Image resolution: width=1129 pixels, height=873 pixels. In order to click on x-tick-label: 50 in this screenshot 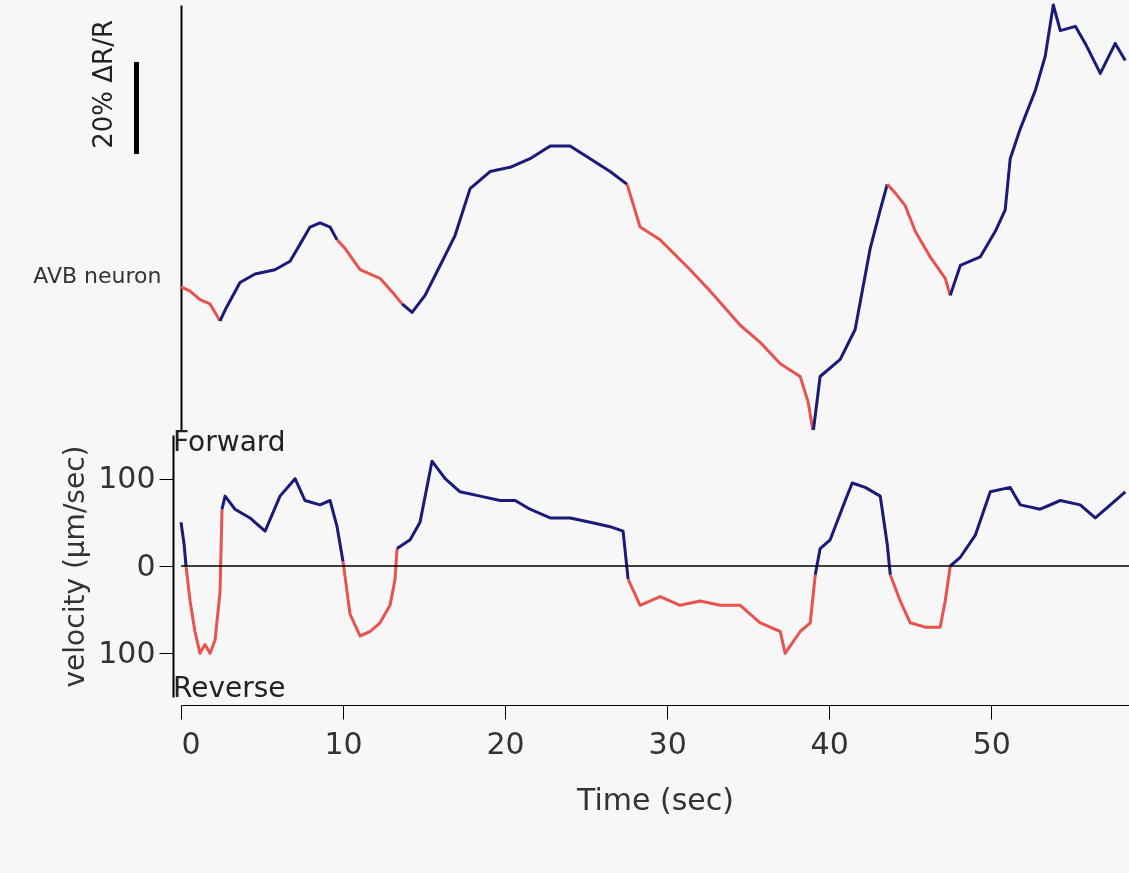, I will do `click(991, 743)`.